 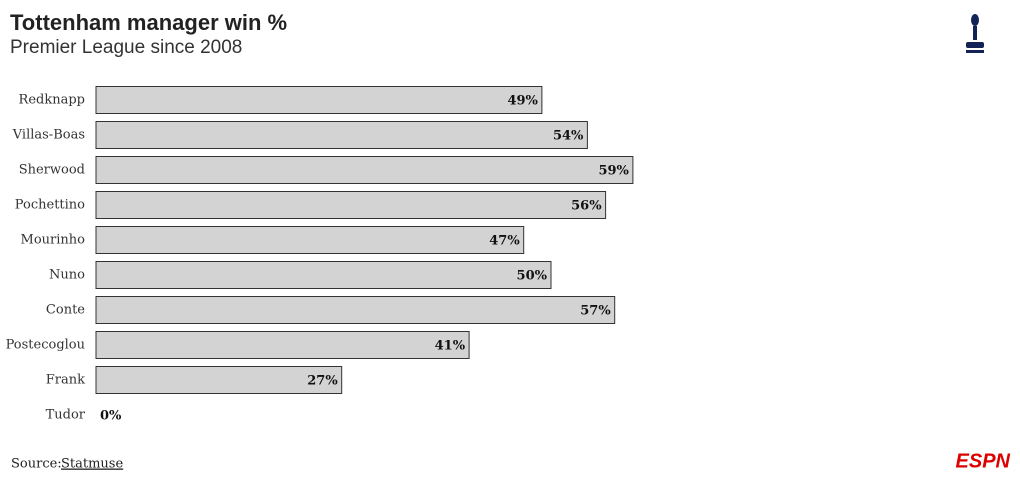 I want to click on value-label: 57%, so click(x=595, y=311).